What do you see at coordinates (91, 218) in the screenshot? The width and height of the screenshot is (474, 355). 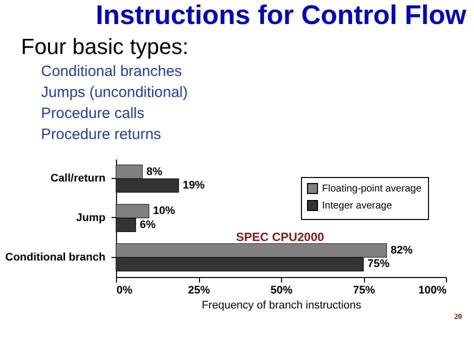 I see `y-tick-label: Jump` at bounding box center [91, 218].